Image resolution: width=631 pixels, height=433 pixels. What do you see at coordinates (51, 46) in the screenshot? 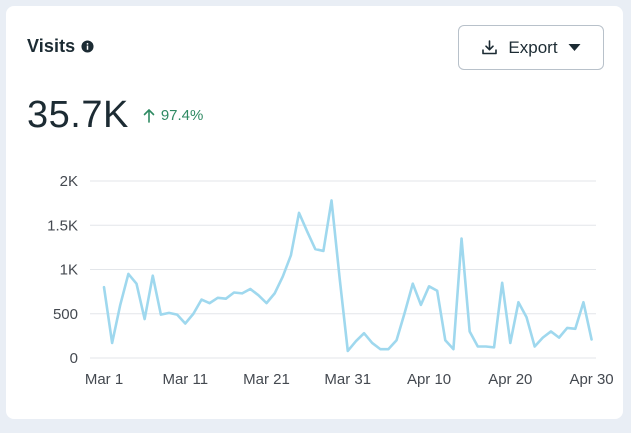
I see `card-title: Visits` at bounding box center [51, 46].